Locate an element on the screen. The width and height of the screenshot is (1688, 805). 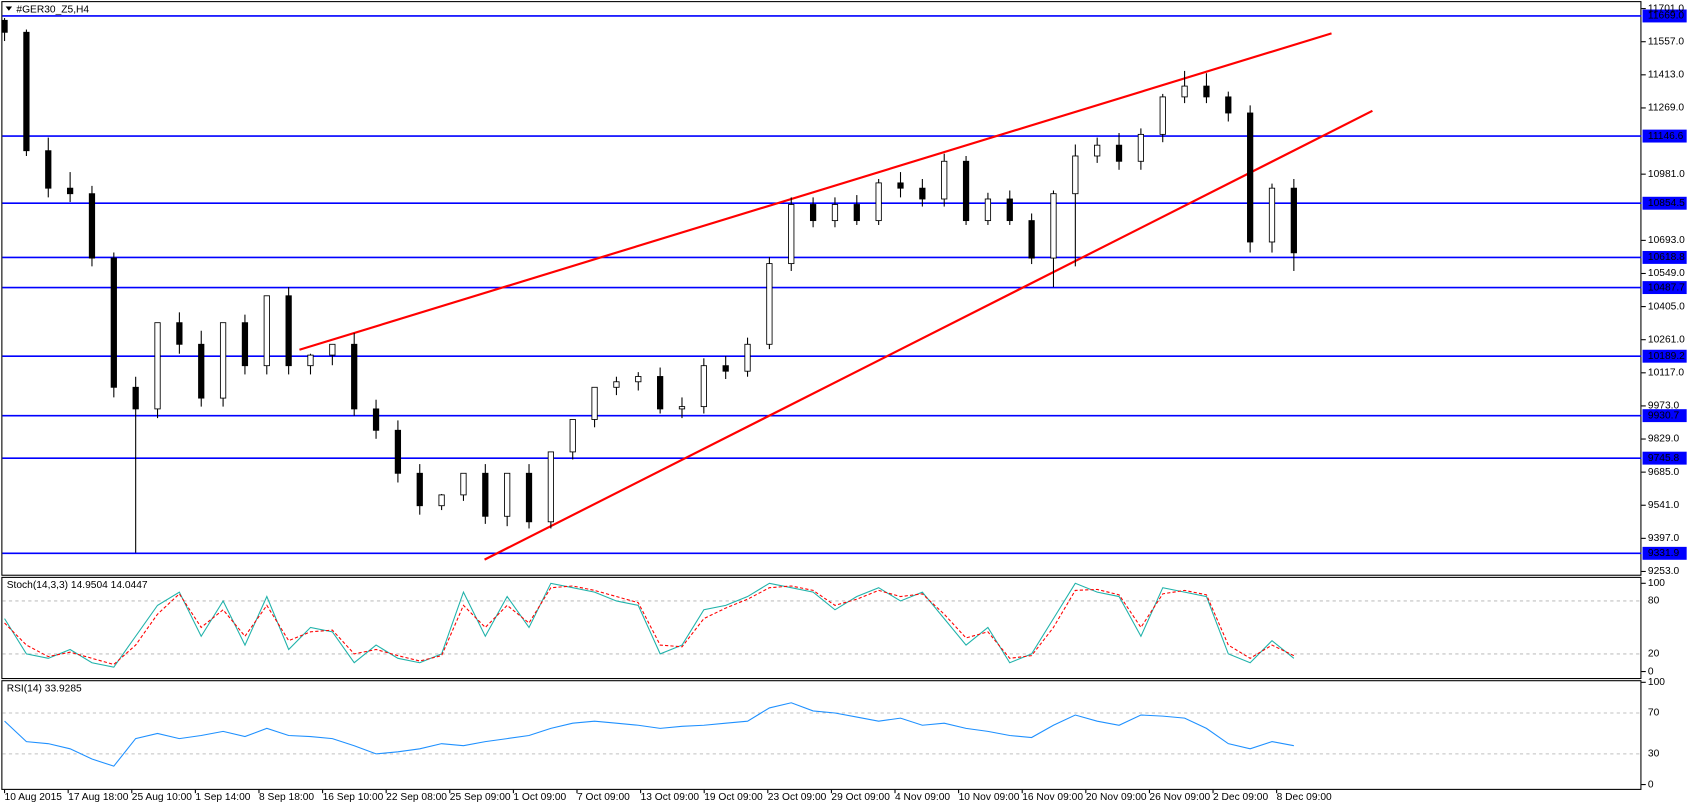
x-tick-label: 2 Dec 09:00 is located at coordinates (1240, 797).